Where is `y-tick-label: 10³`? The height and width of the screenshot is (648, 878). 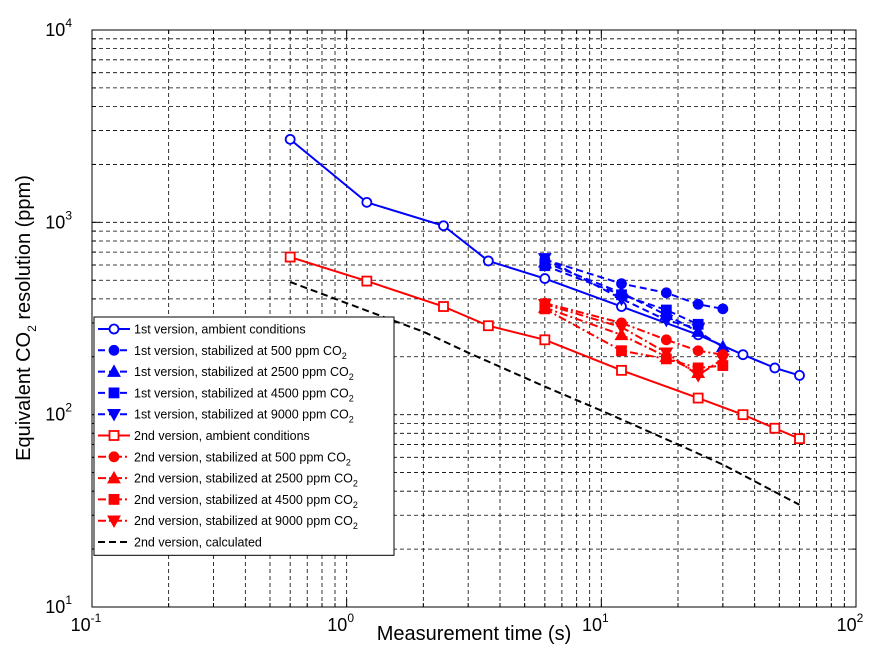 y-tick-label: 10³ is located at coordinates (58, 220).